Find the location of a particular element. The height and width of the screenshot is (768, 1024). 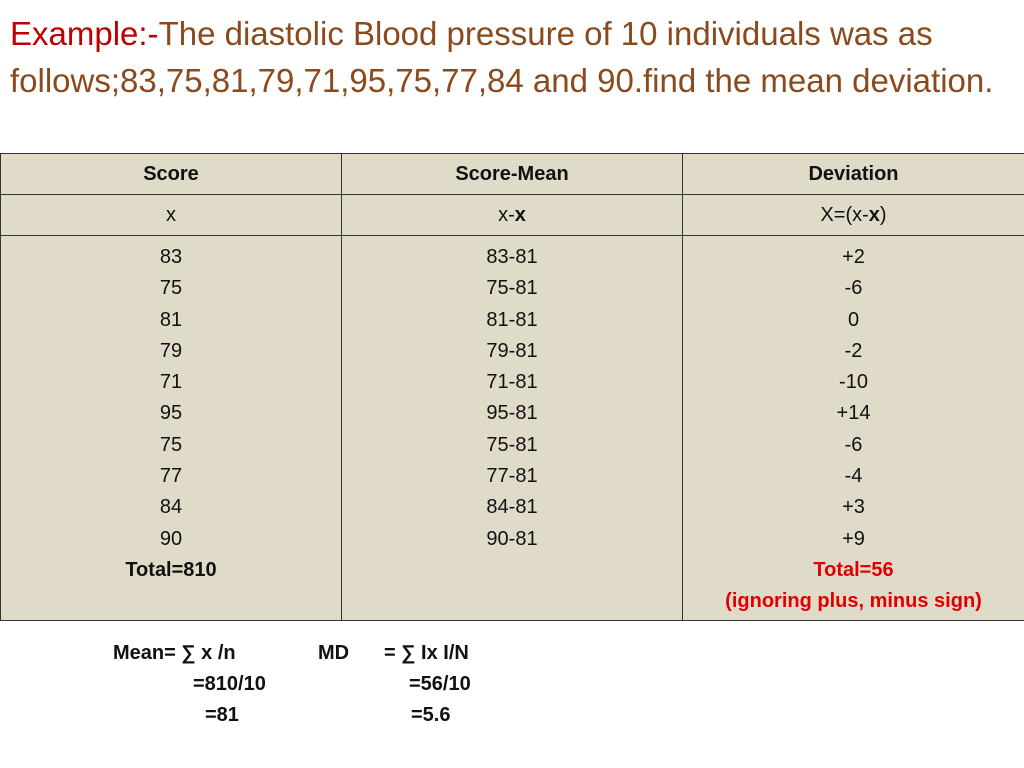

score-value: 77 is located at coordinates (171, 476).